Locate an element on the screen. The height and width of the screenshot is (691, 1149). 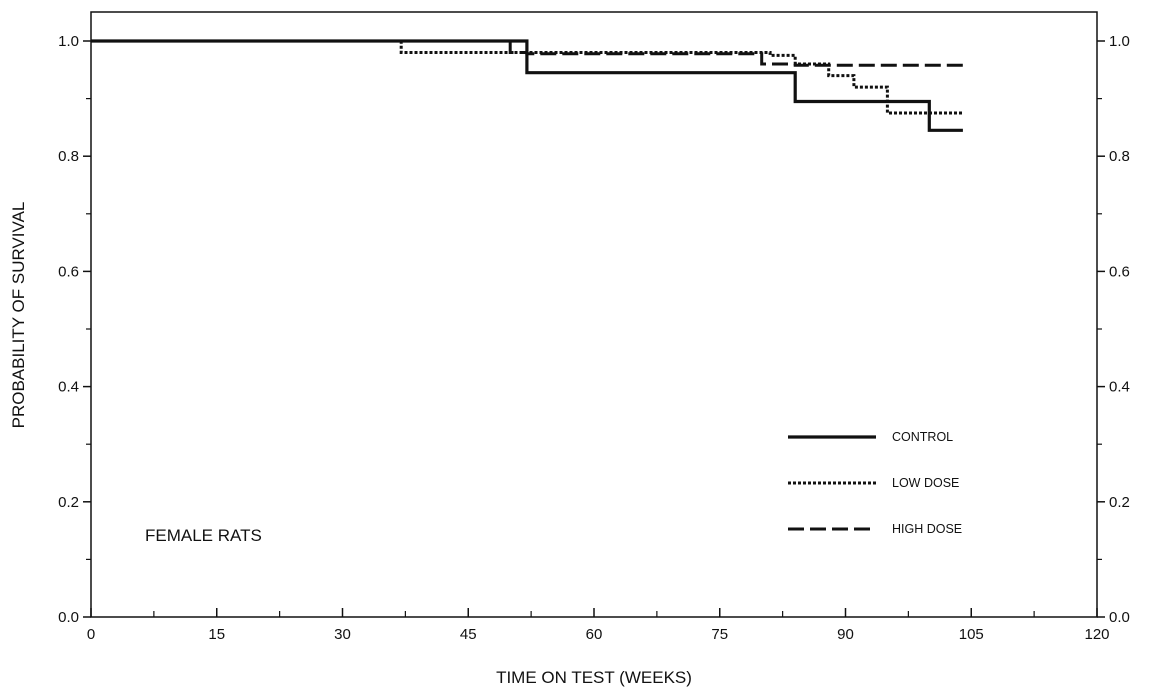
right-y-tick-label: 1.0 is located at coordinates (1119, 41).